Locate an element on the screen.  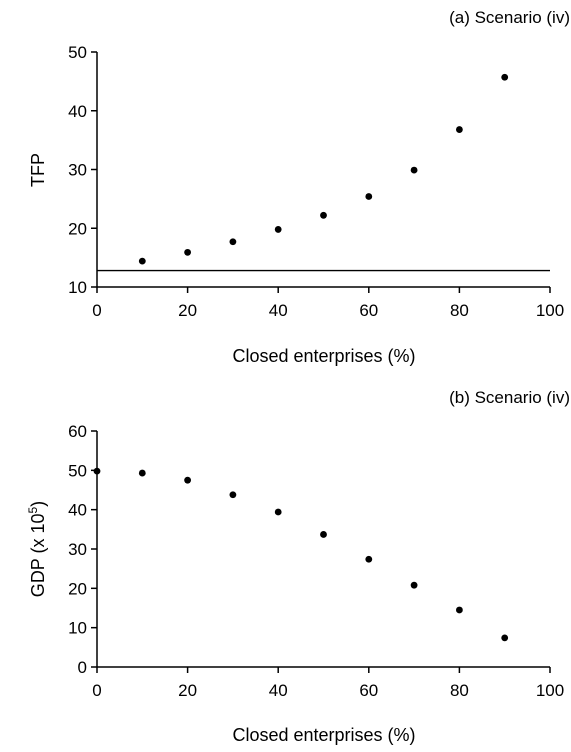
y-tick-label: 0 is located at coordinates (82, 667).